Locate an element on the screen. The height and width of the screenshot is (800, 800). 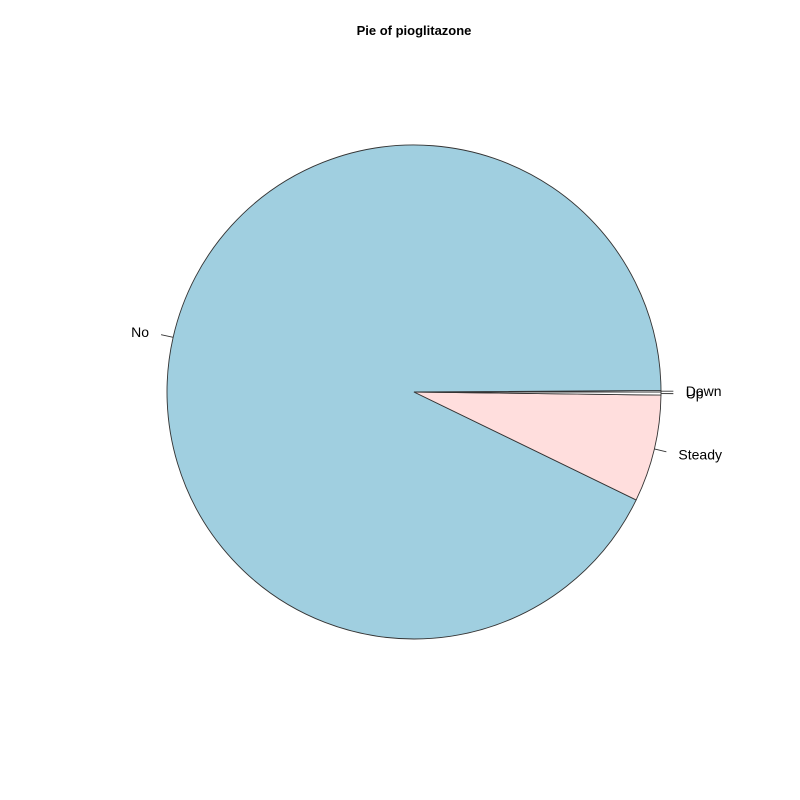
pie-leader-steady is located at coordinates (660, 450).